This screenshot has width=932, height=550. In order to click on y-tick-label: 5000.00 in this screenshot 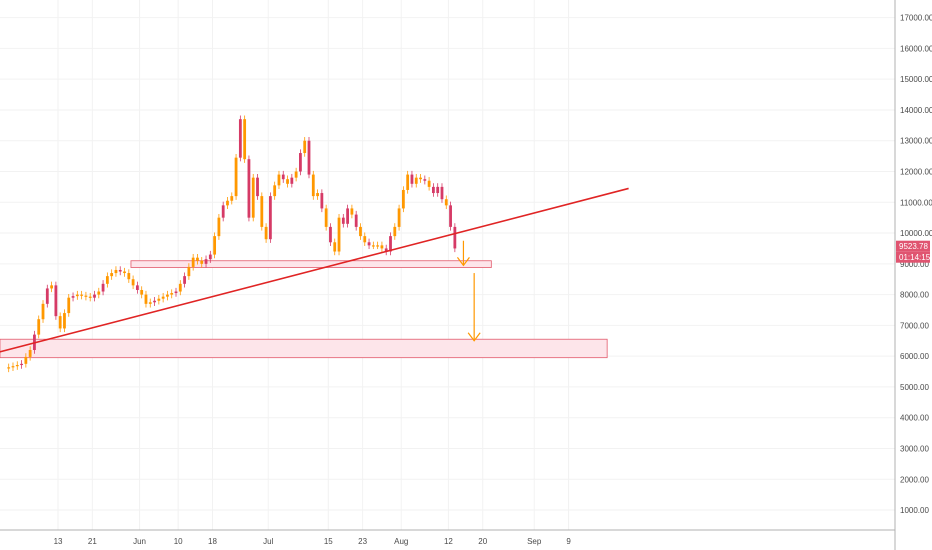, I will do `click(914, 387)`.